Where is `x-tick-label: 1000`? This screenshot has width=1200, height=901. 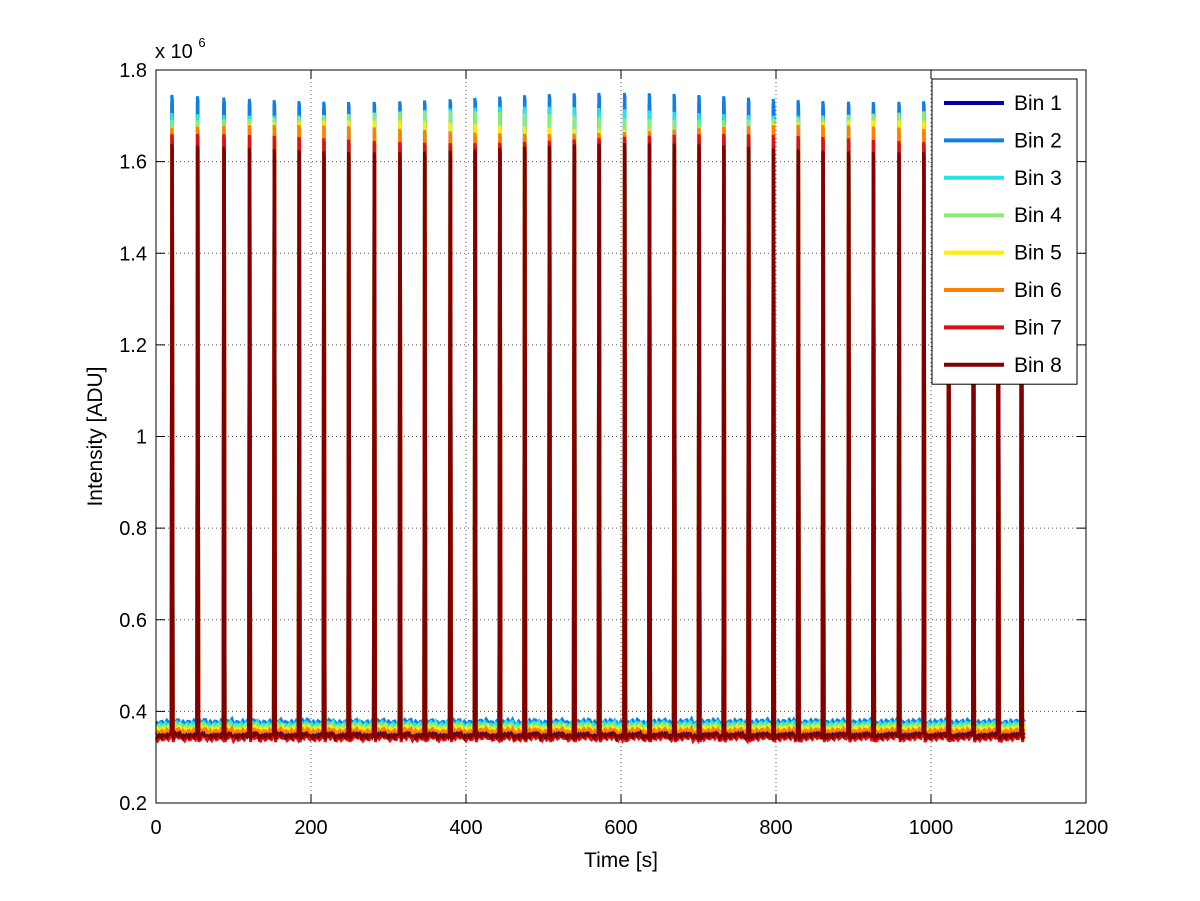
x-tick-label: 1000 is located at coordinates (931, 828).